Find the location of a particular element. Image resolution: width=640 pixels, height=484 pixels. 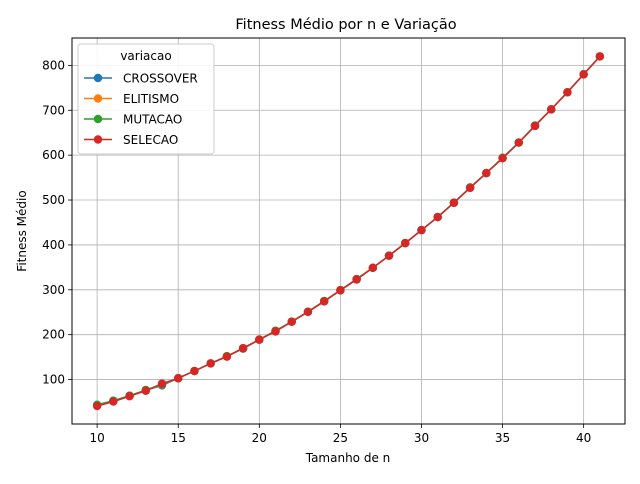

x-axis: 10 15 20 25 30 35 40 is located at coordinates (340, 434).